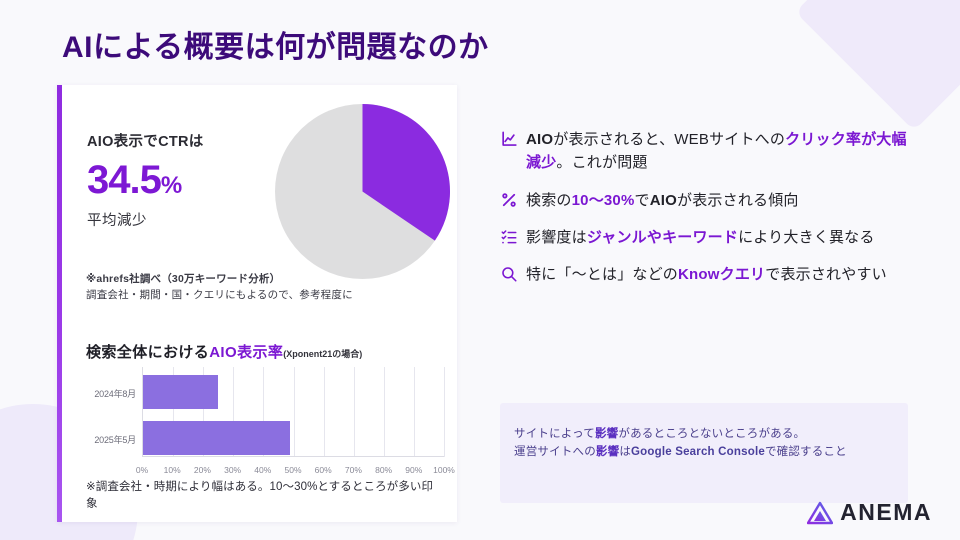 Image resolution: width=960 pixels, height=540 pixels. Describe the element at coordinates (513, 151) in the screenshot. I see `line-chart-icon` at that location.